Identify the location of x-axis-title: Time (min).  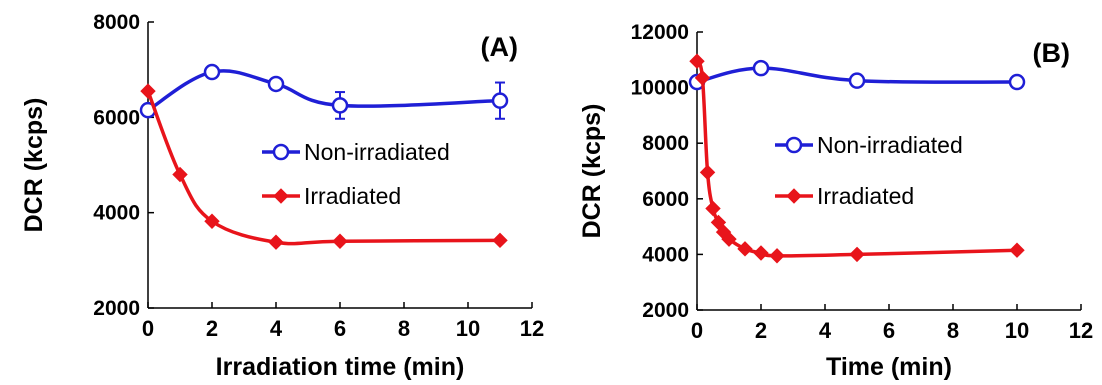
(889, 367).